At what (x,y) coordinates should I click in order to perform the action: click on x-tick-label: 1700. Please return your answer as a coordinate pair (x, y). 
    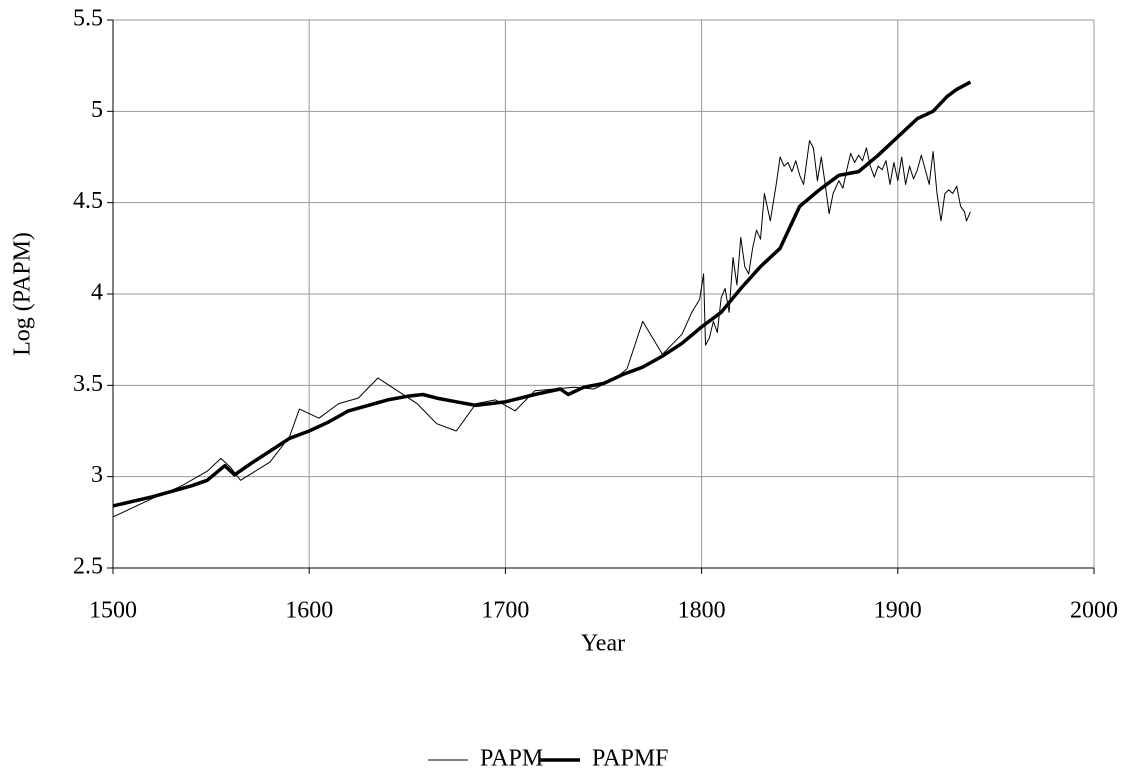
    Looking at the image, I should click on (505, 611).